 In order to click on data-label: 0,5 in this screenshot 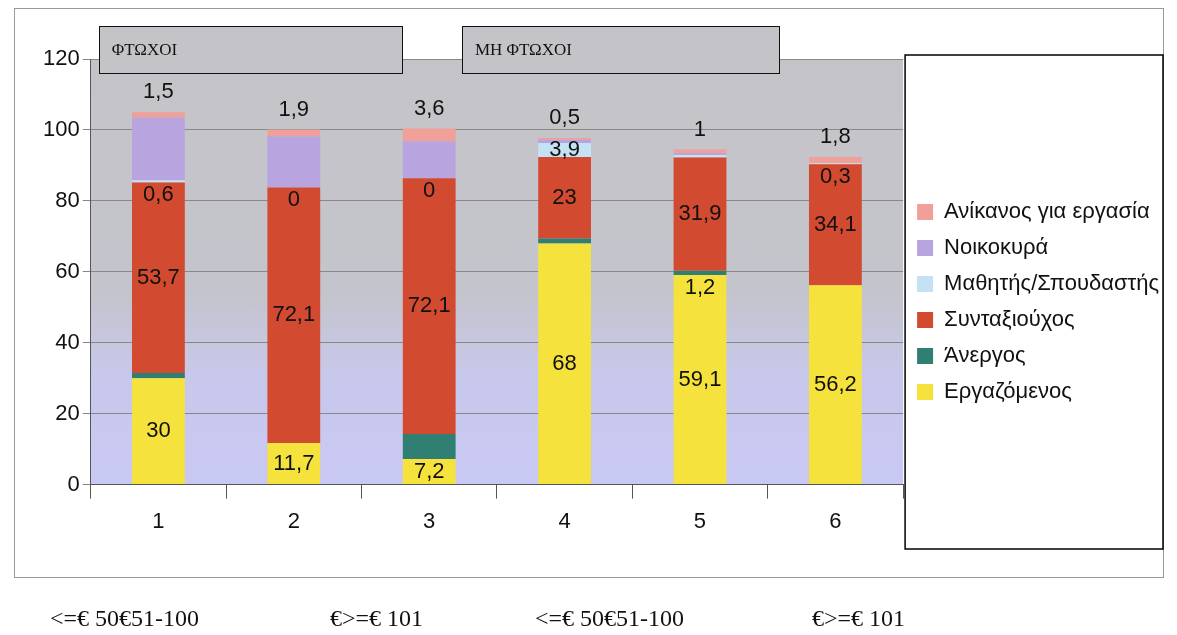, I will do `click(564, 117)`.